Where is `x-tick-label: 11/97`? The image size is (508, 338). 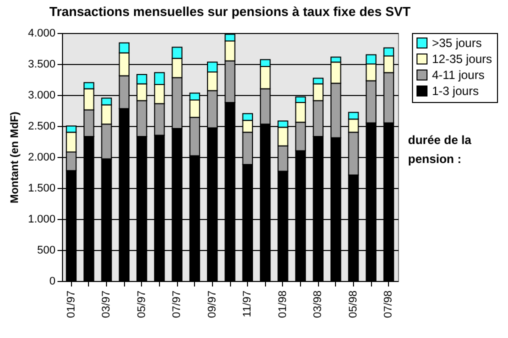
x-tick-label: 11/97 is located at coordinates (248, 304).